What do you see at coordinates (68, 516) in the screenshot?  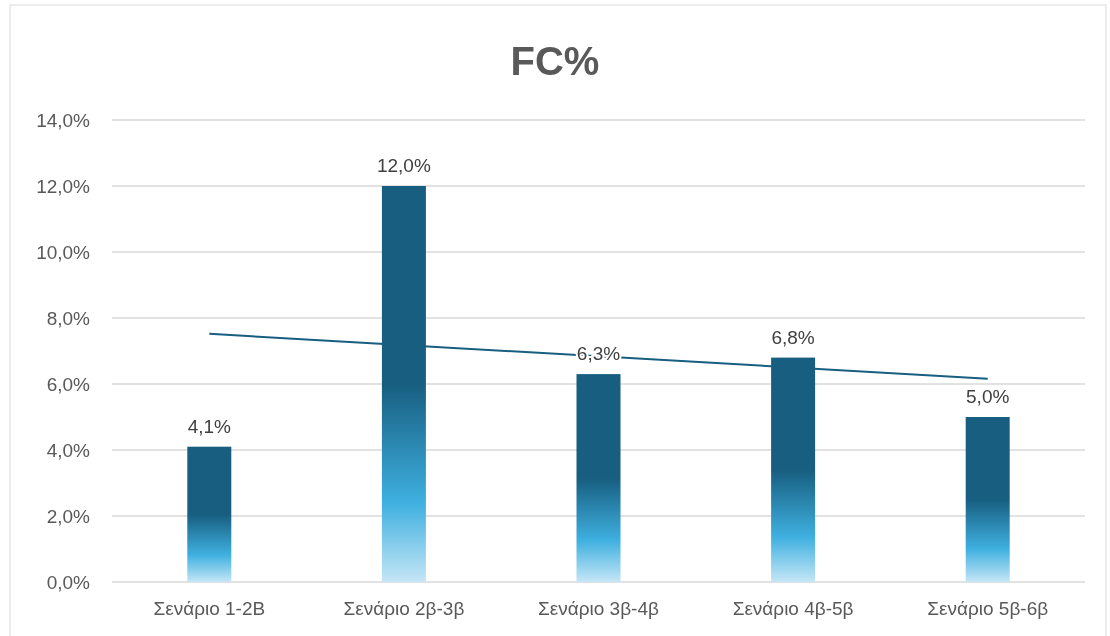 I see `y-tick-label: 2,0%` at bounding box center [68, 516].